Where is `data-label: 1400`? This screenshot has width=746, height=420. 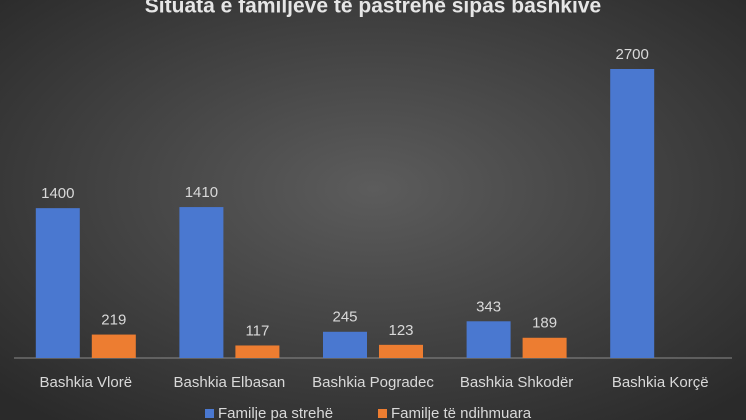
data-label: 1400 is located at coordinates (57, 193).